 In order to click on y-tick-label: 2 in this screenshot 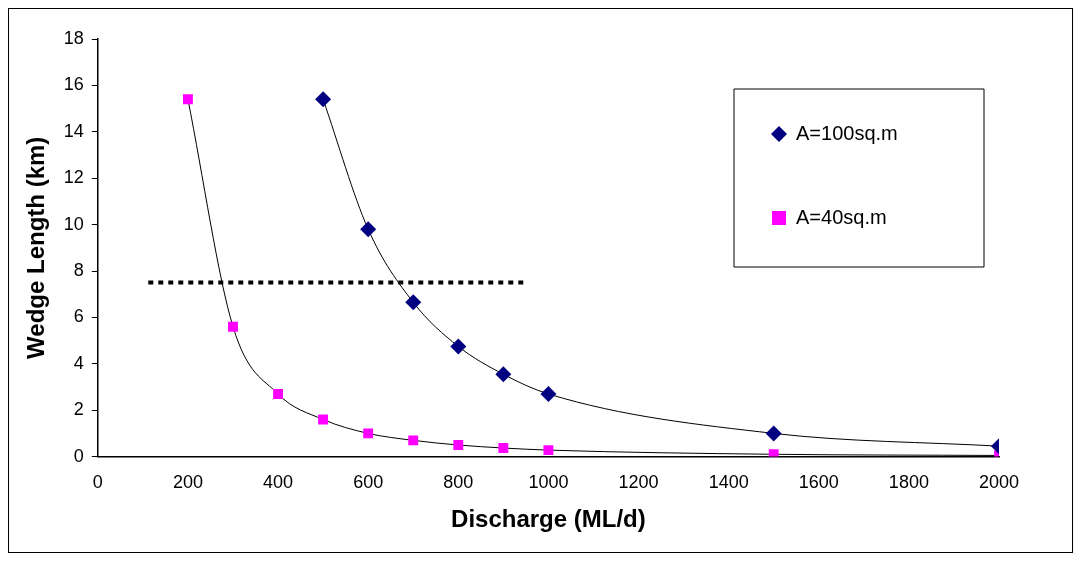, I will do `click(78, 409)`.